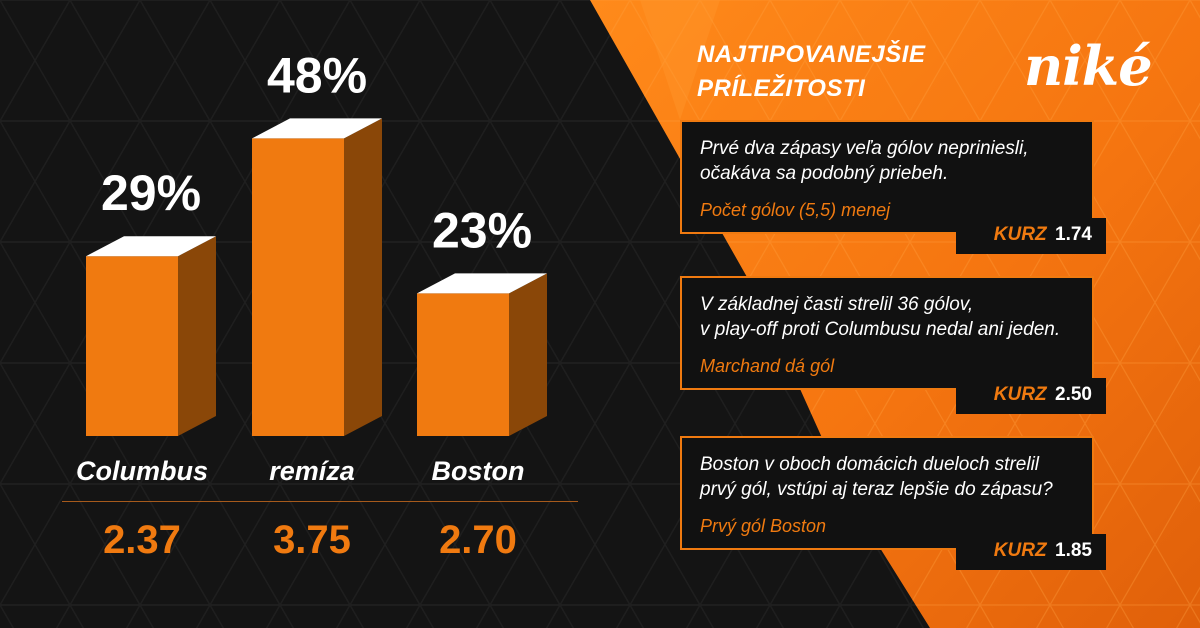 The image size is (1200, 628). I want to click on panel-title: NAJTIPOVANEJŠIE PRÍLEŽITOSTI, so click(811, 72).